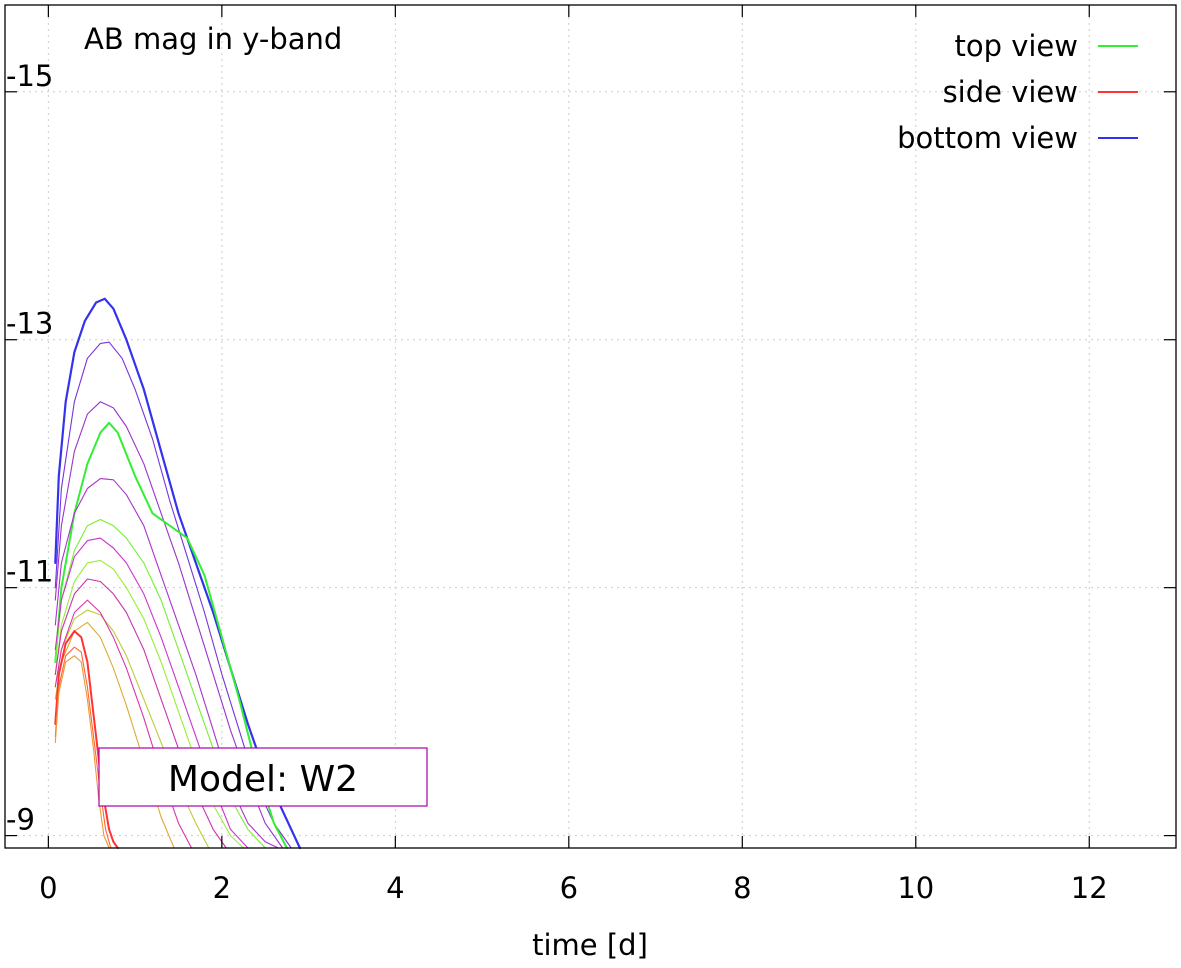 This screenshot has height=968, width=1181. What do you see at coordinates (29, 76) in the screenshot?
I see `y-tick-label: -15` at bounding box center [29, 76].